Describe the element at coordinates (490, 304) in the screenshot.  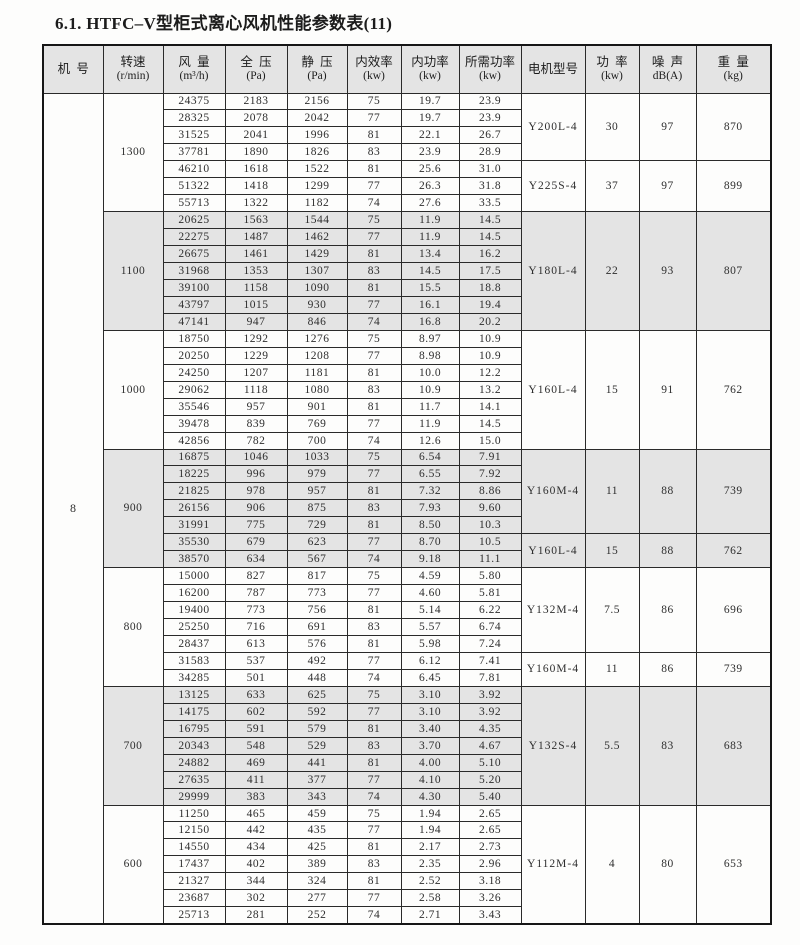
I see `required-power-cell: 19.4` at that location.